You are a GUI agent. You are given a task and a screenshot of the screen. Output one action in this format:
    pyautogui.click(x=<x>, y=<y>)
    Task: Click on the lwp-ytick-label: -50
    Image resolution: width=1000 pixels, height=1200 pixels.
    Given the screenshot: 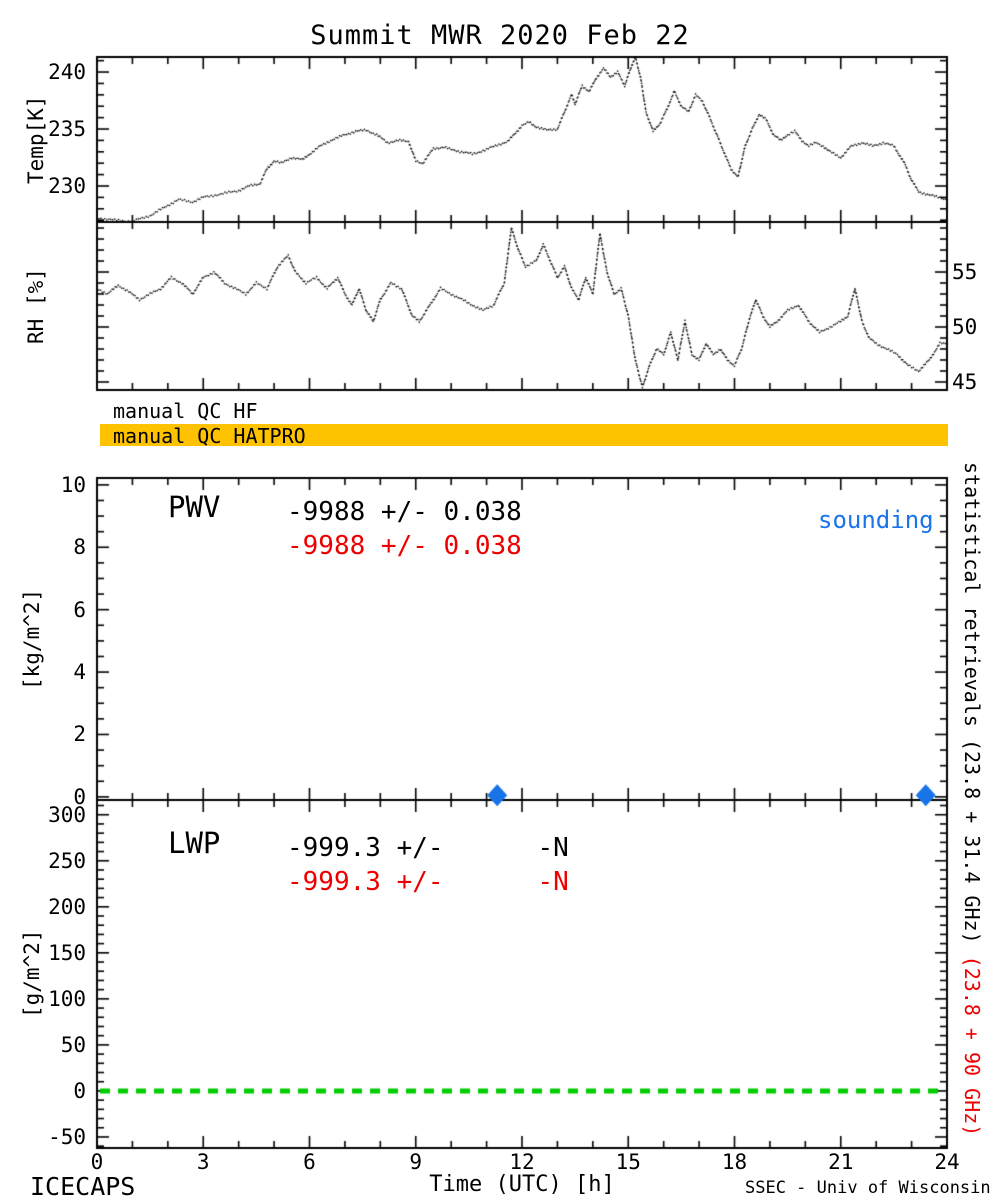 What is the action you would take?
    pyautogui.click(x=67, y=1136)
    